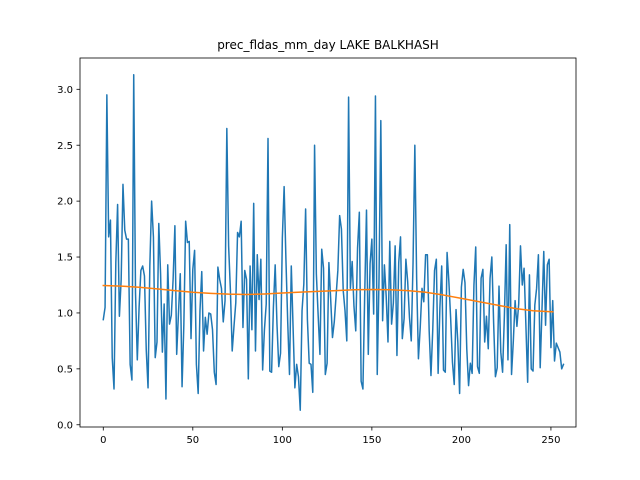 This screenshot has height=480, width=640. Describe the element at coordinates (371, 440) in the screenshot. I see `x-tick-label: 150` at that location.